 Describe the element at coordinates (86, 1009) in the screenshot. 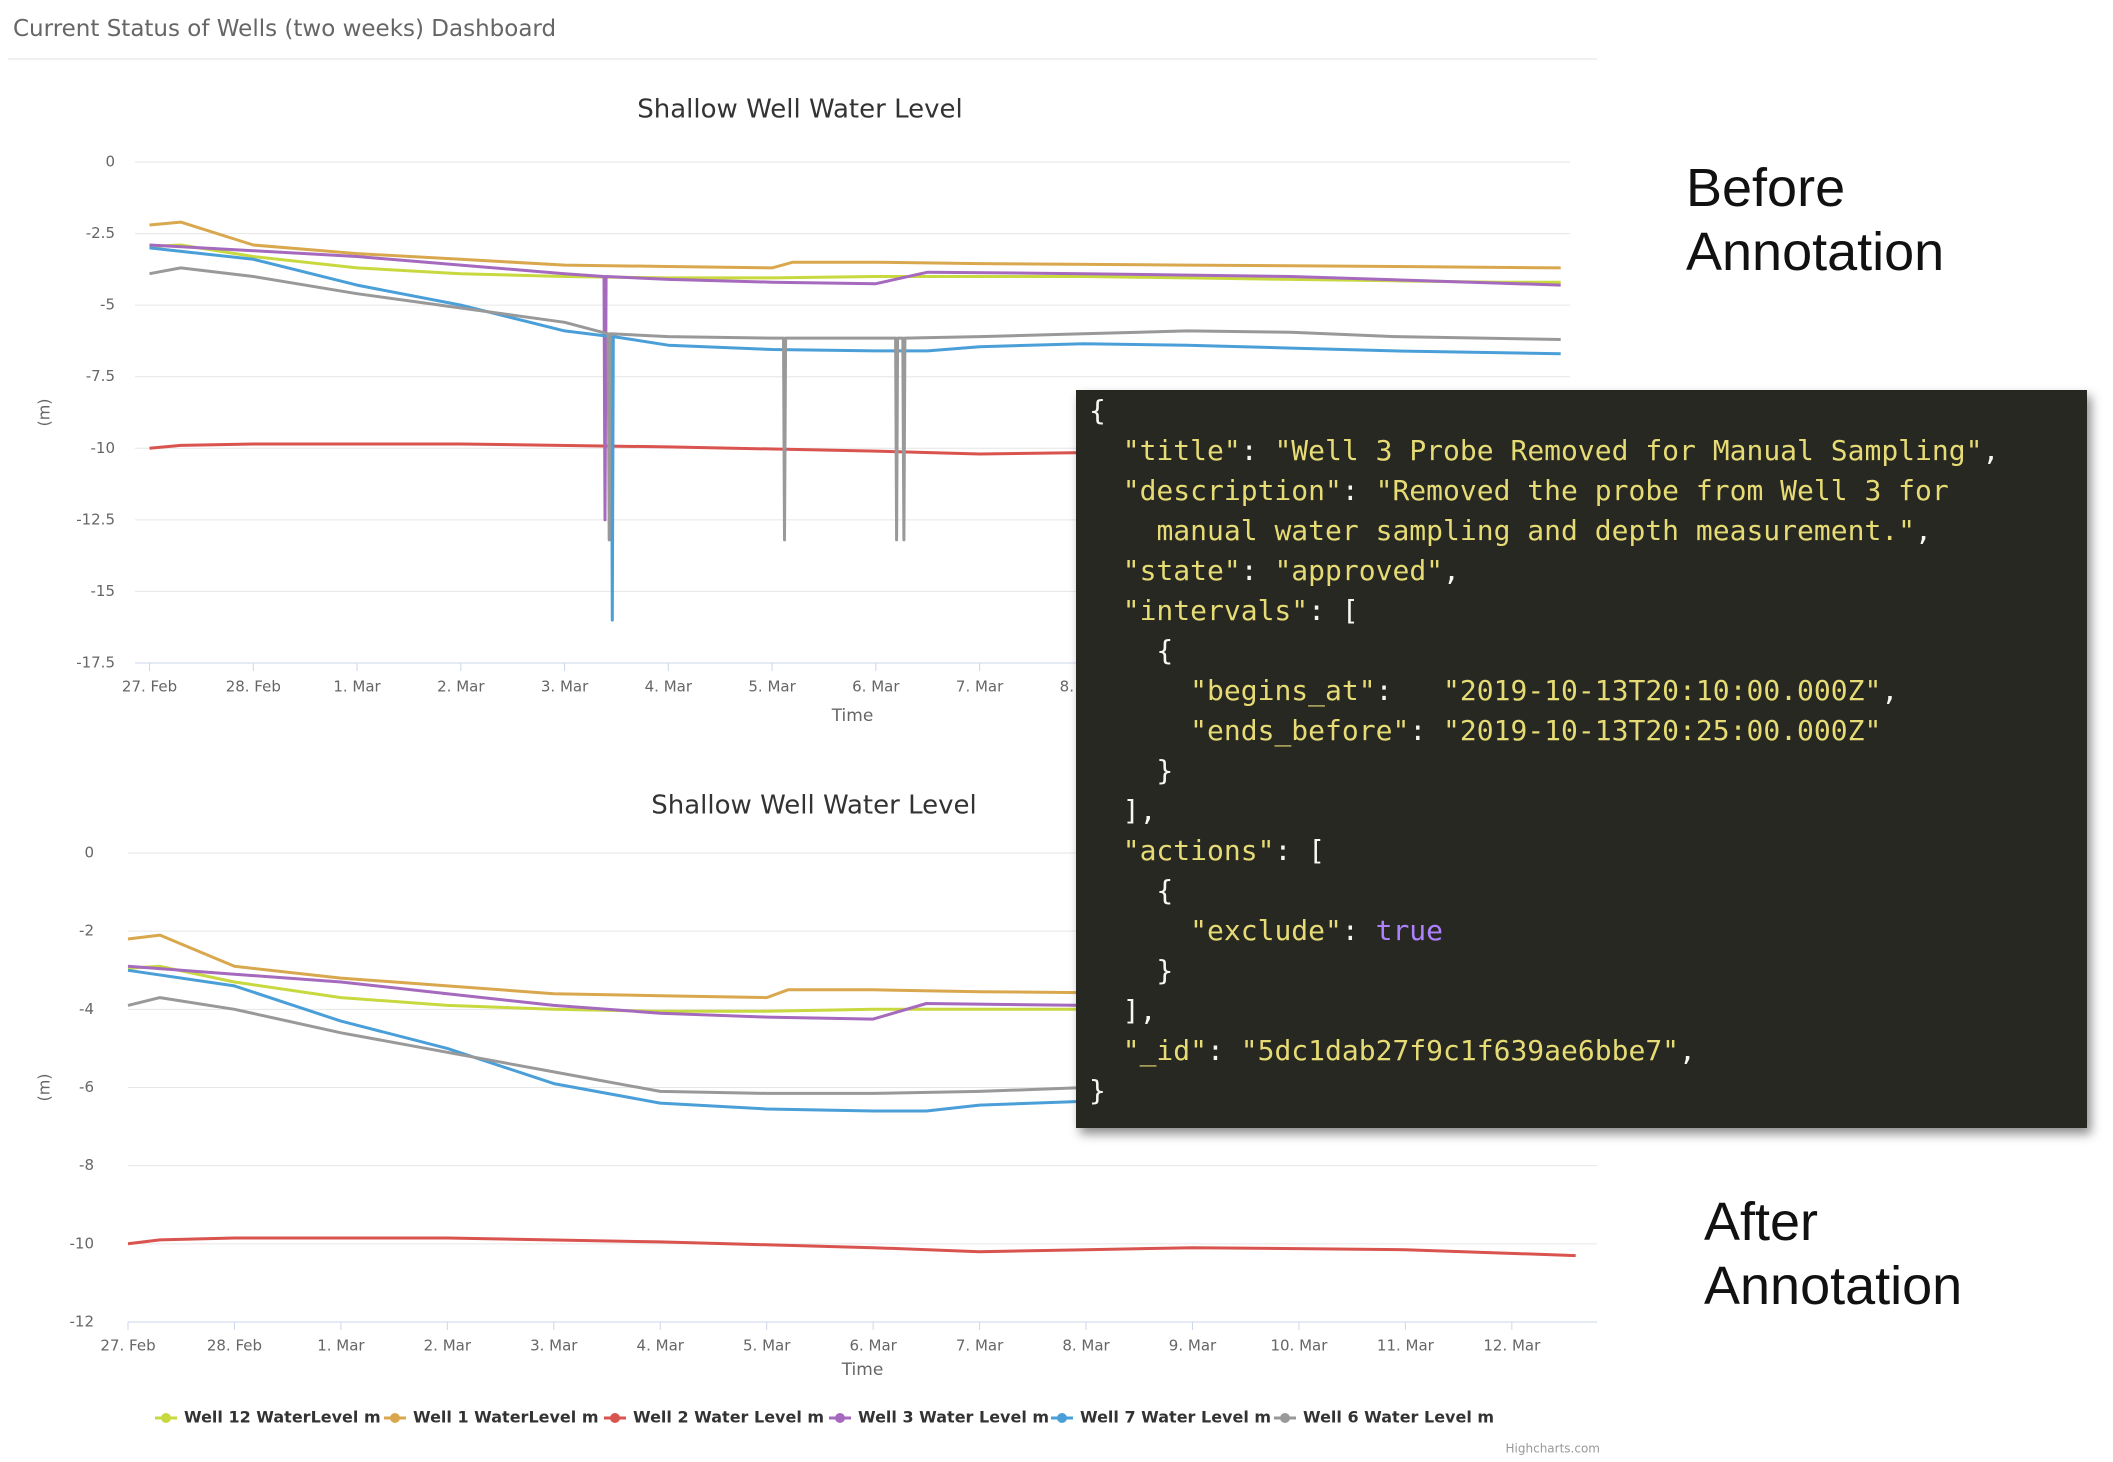

I see `y-tick-label: -4` at that location.